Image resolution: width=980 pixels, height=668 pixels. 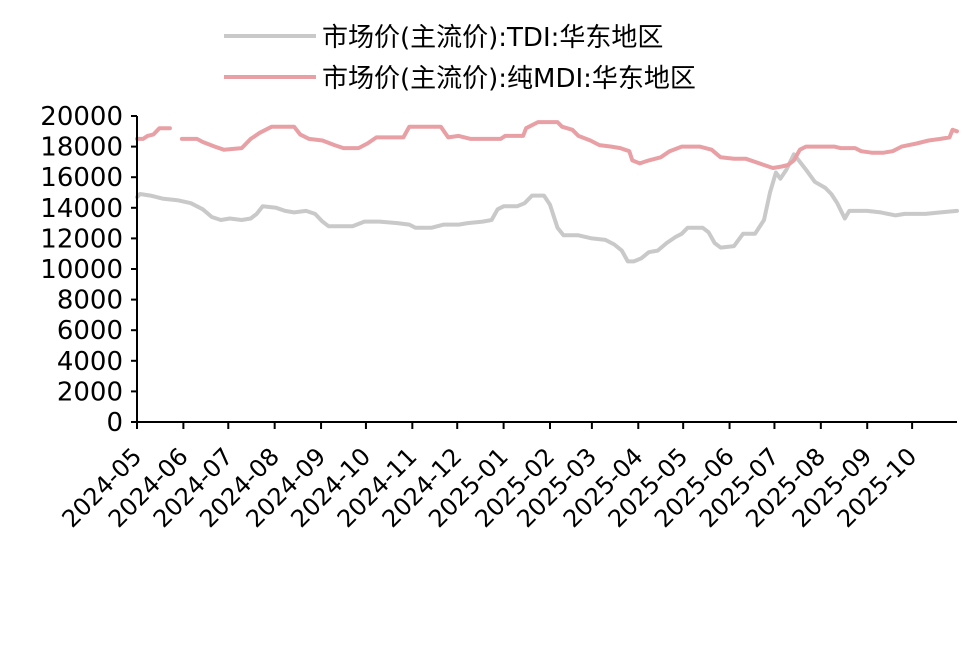 What do you see at coordinates (547, 208) in the screenshot?
I see `series-line-tdi` at bounding box center [547, 208].